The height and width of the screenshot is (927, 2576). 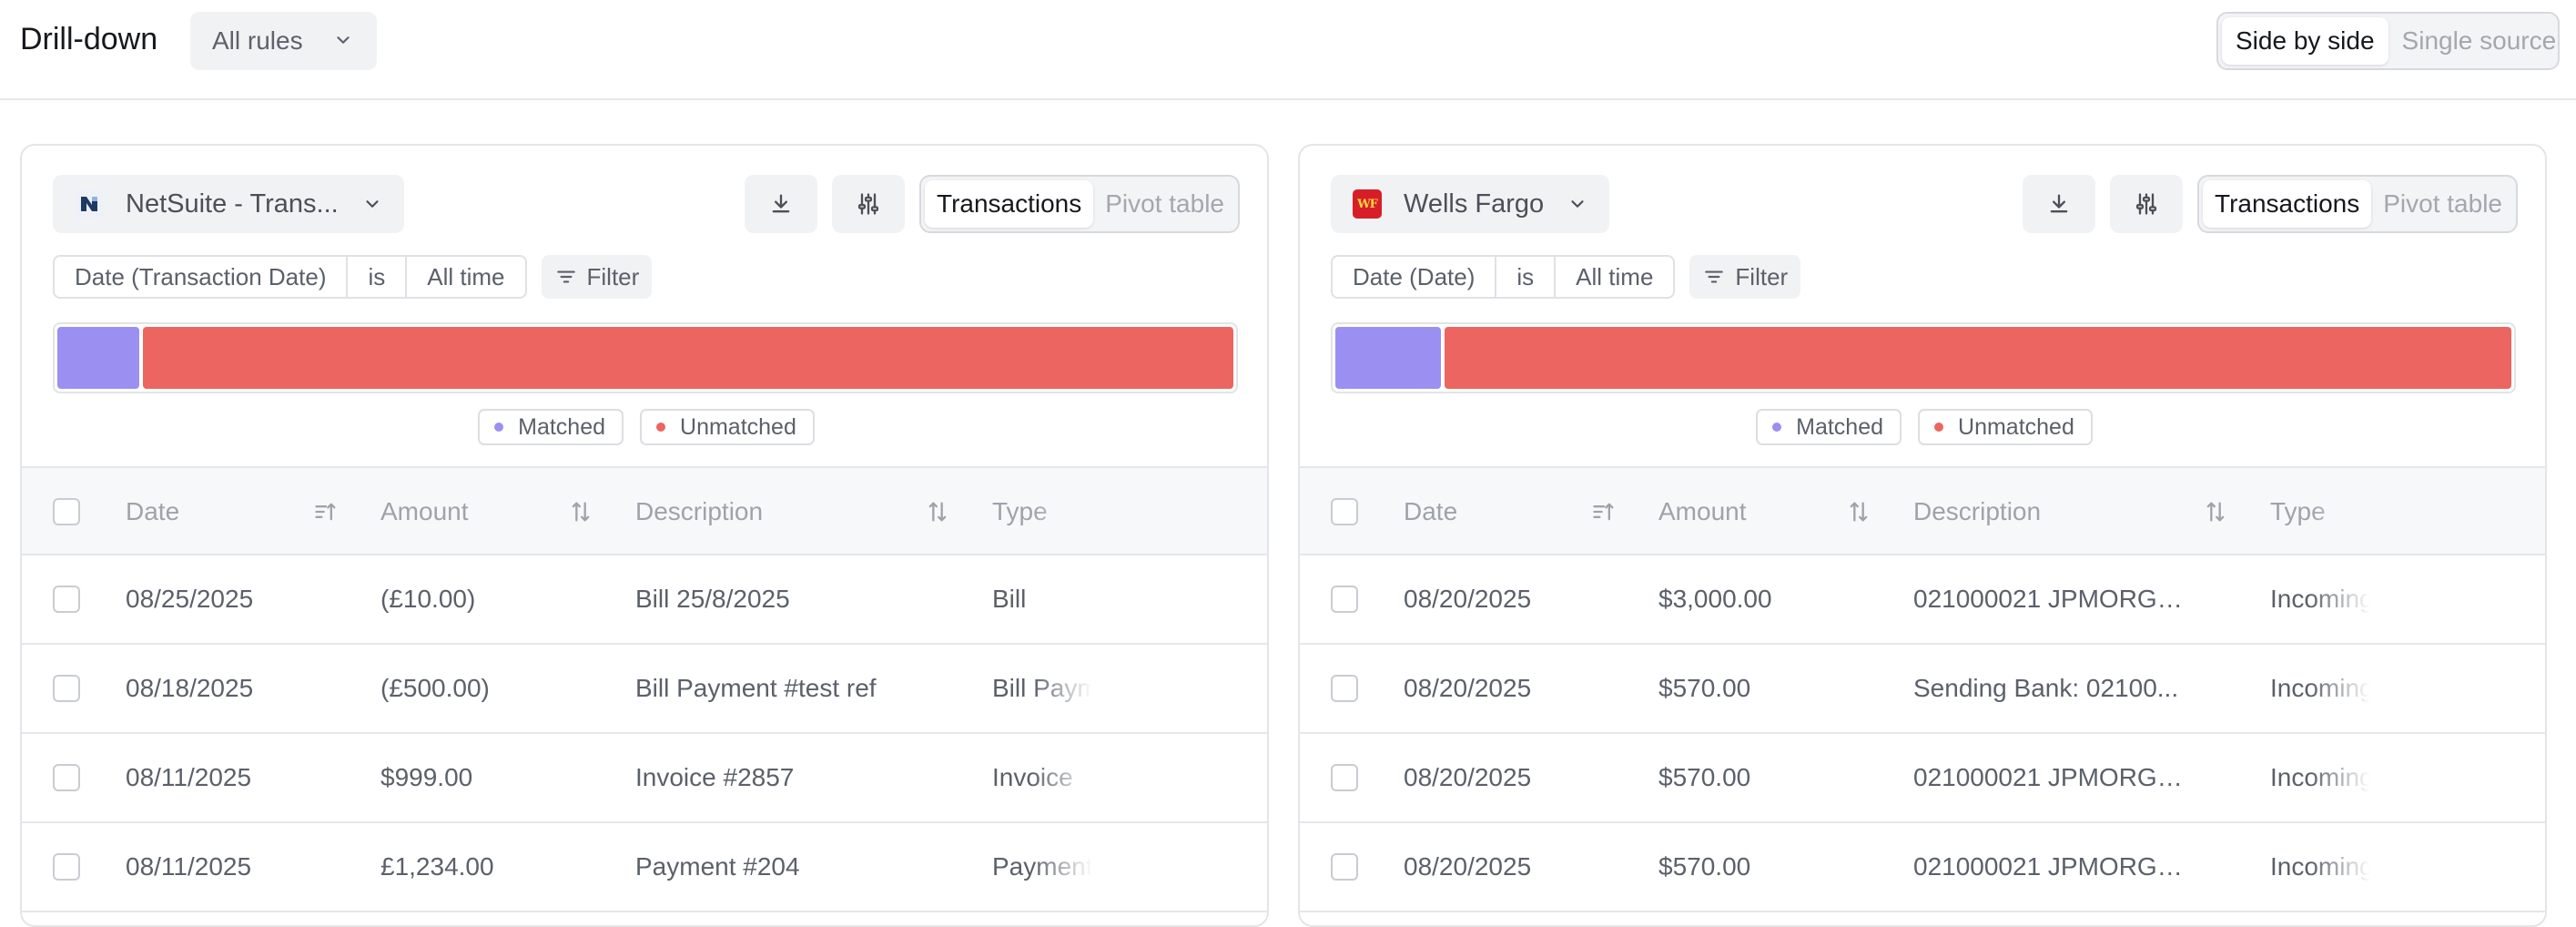 I want to click on source-dropdown: WF Wells Fargo, so click(x=1470, y=204).